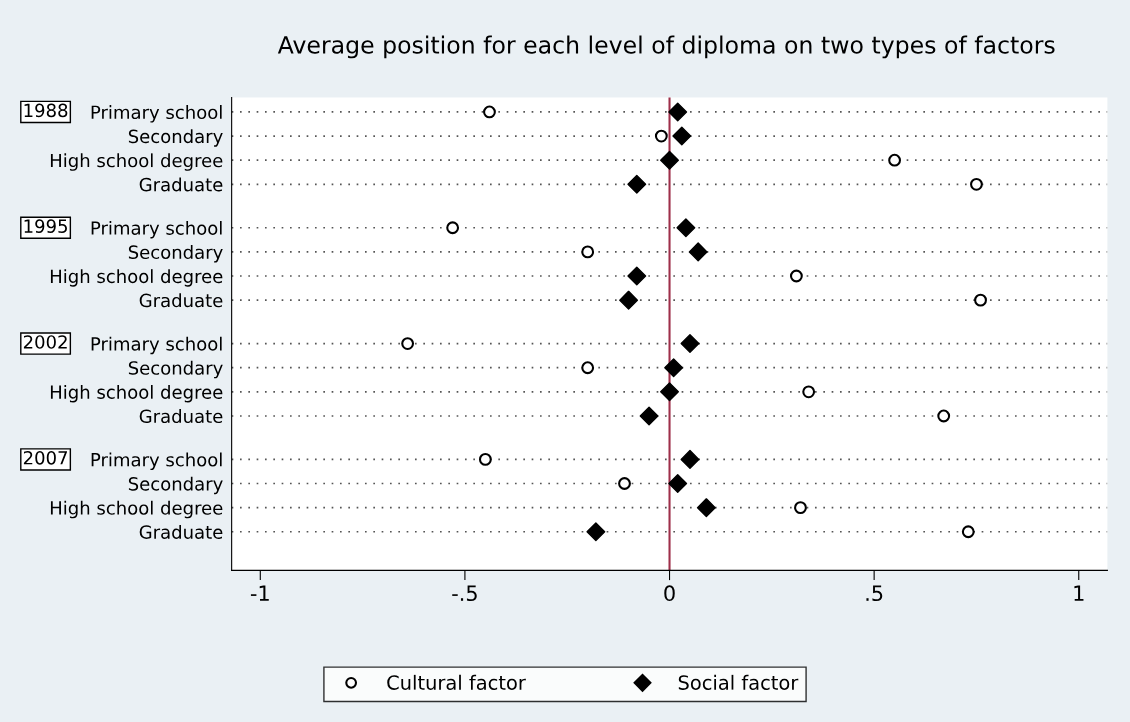 This screenshot has height=722, width=1130. I want to click on x-tick-label: 1, so click(1079, 593).